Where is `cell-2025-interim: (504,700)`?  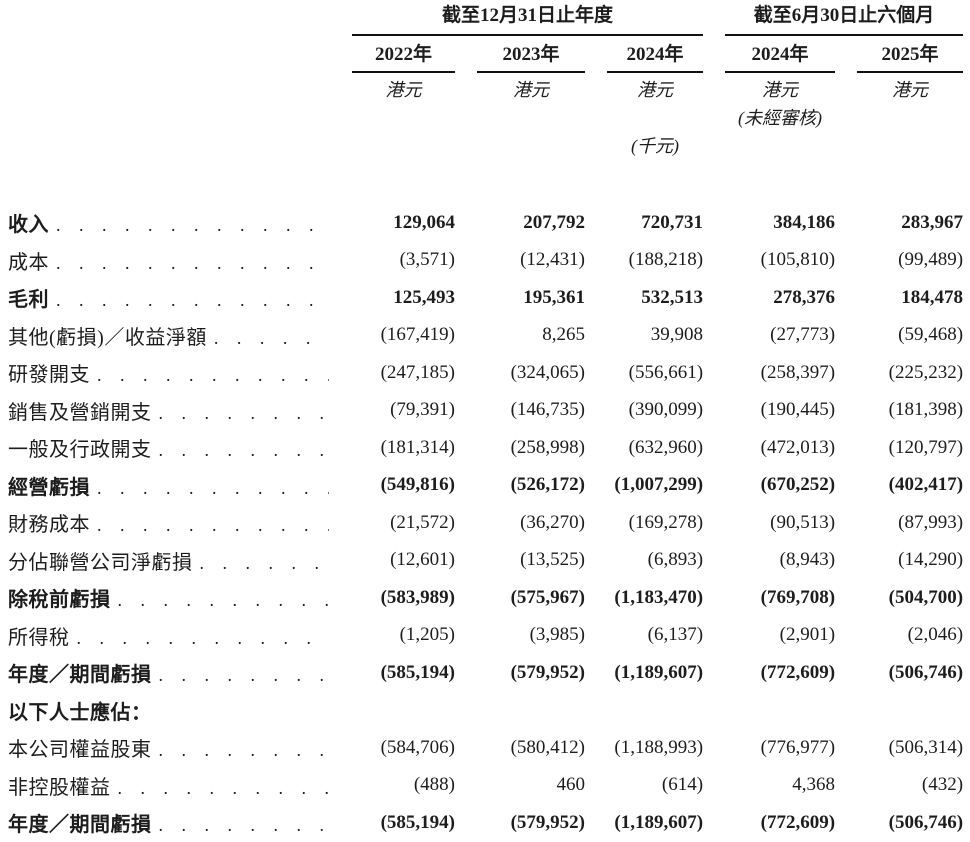 cell-2025-interim: (504,700) is located at coordinates (926, 597).